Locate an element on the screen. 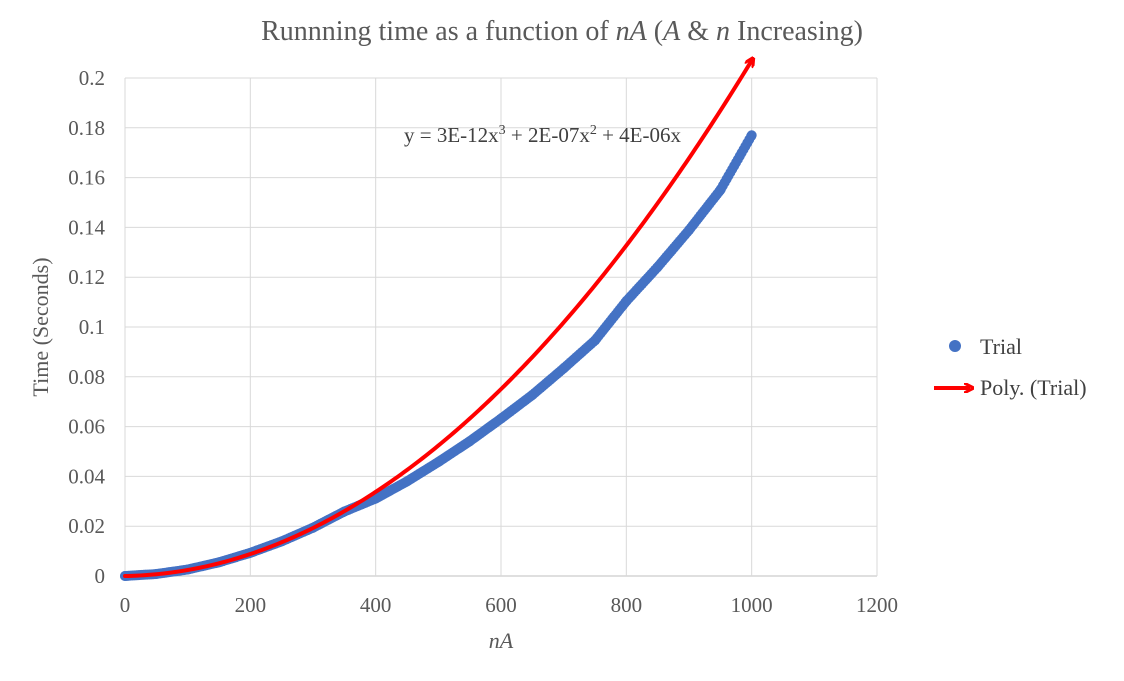 The image size is (1124, 681). trendline-equation: y = 3E-12x3 + 2E-07x2 + 4E-06x is located at coordinates (543, 135).